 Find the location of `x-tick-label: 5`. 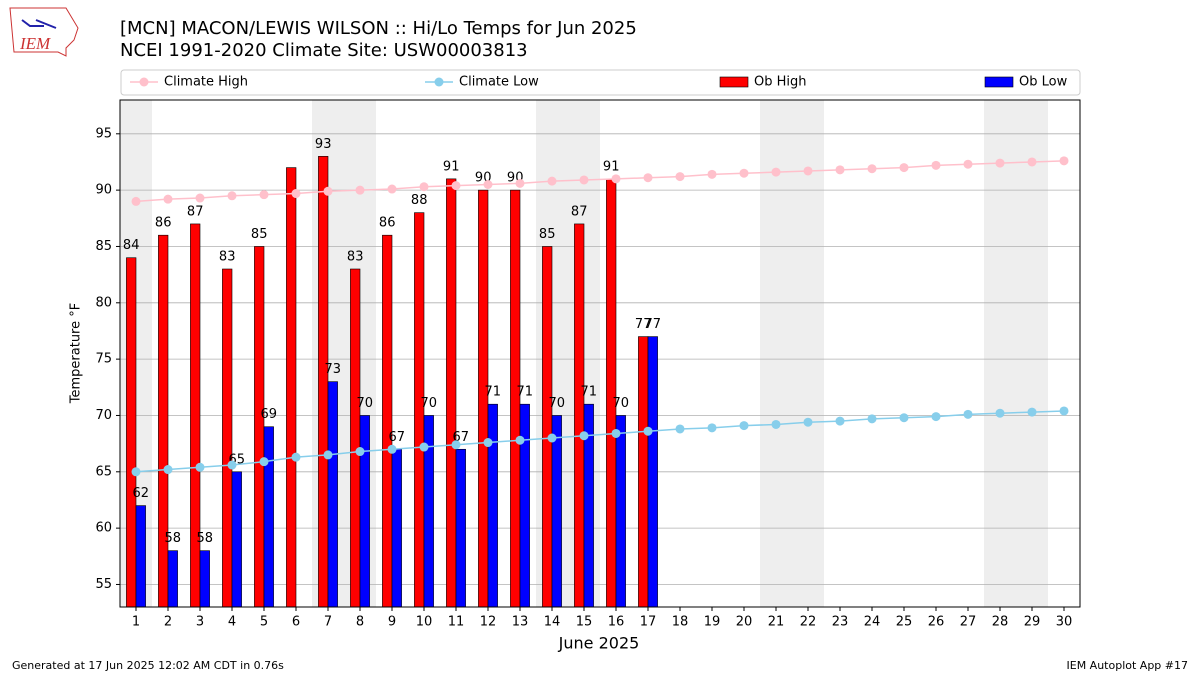

x-tick-label: 5 is located at coordinates (264, 622).